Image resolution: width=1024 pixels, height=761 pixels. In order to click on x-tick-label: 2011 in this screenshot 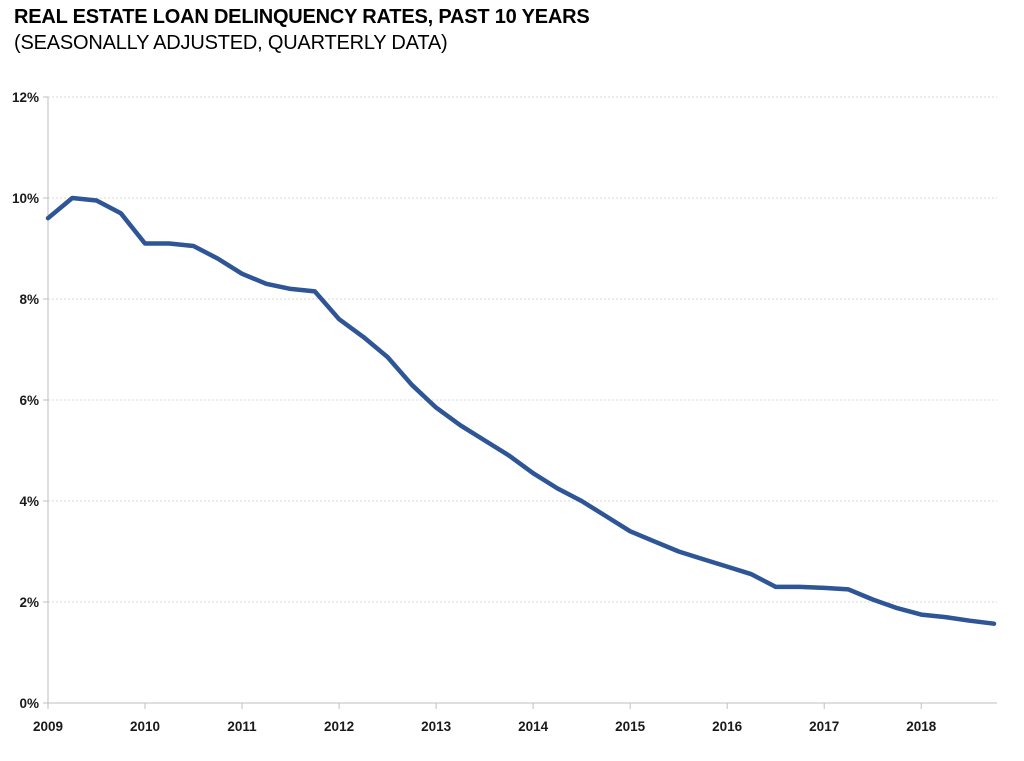, I will do `click(242, 726)`.